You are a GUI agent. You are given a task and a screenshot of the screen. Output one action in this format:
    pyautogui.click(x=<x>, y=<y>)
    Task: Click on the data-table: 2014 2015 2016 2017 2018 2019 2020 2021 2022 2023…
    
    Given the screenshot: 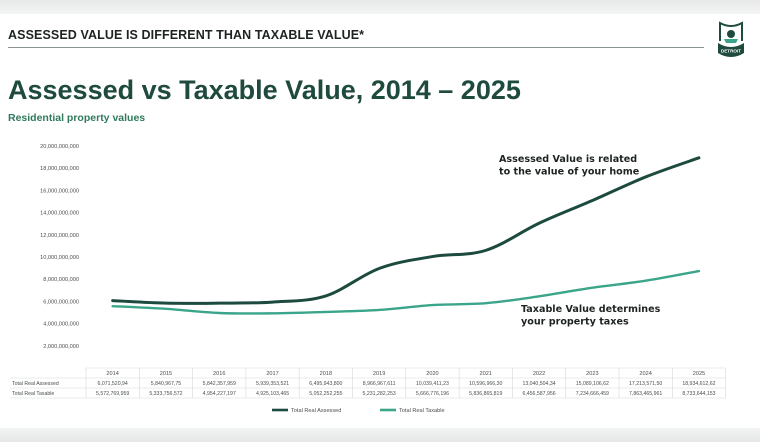 What is the action you would take?
    pyautogui.click(x=364, y=384)
    